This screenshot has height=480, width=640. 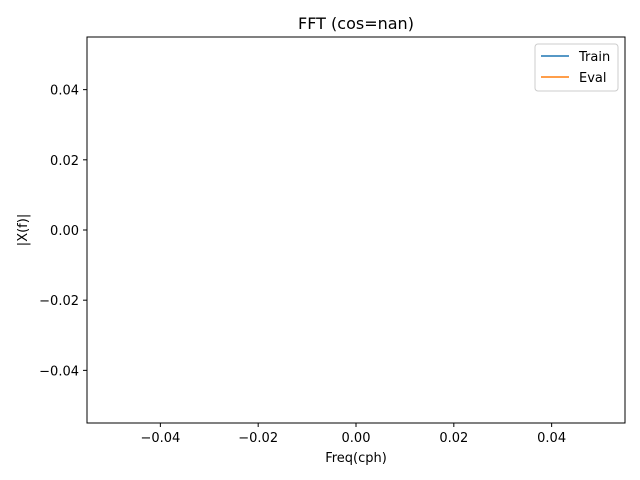 What do you see at coordinates (356, 438) in the screenshot?
I see `x-tick-label: 0.00` at bounding box center [356, 438].